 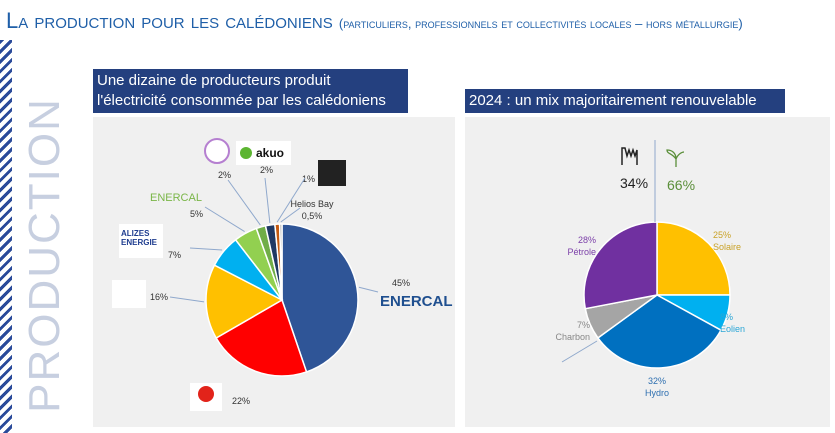 I want to click on svg-text: ALIZES, so click(x=135, y=233).